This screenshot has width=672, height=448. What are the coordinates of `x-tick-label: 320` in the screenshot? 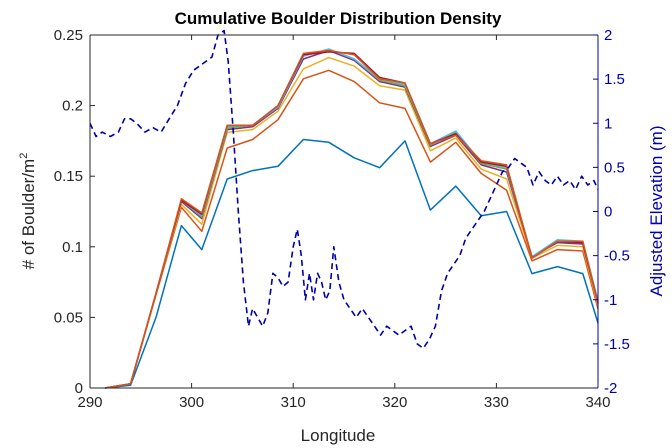 It's located at (394, 402).